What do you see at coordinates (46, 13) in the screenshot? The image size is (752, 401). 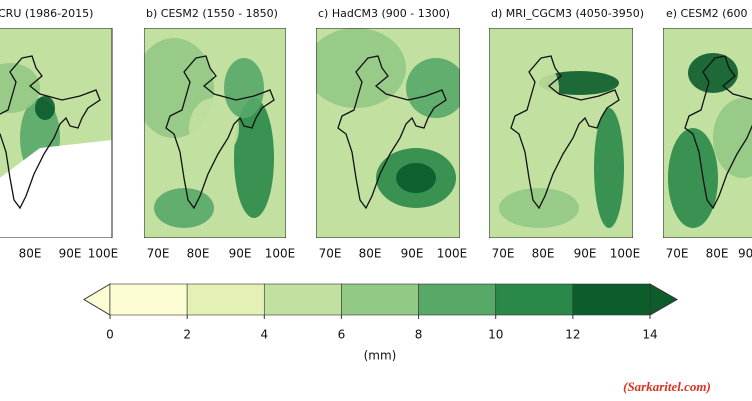 I see `panel-title: CRU (1986-2015)` at bounding box center [46, 13].